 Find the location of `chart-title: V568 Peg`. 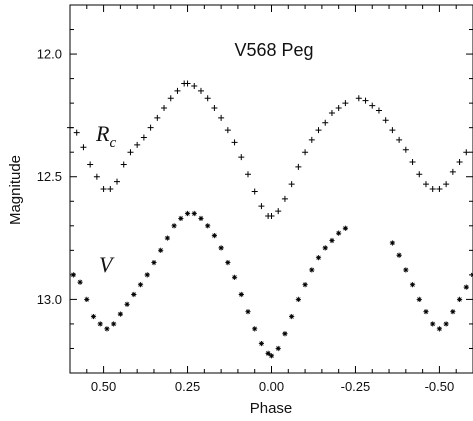

chart-title: V568 Peg is located at coordinates (273, 50).